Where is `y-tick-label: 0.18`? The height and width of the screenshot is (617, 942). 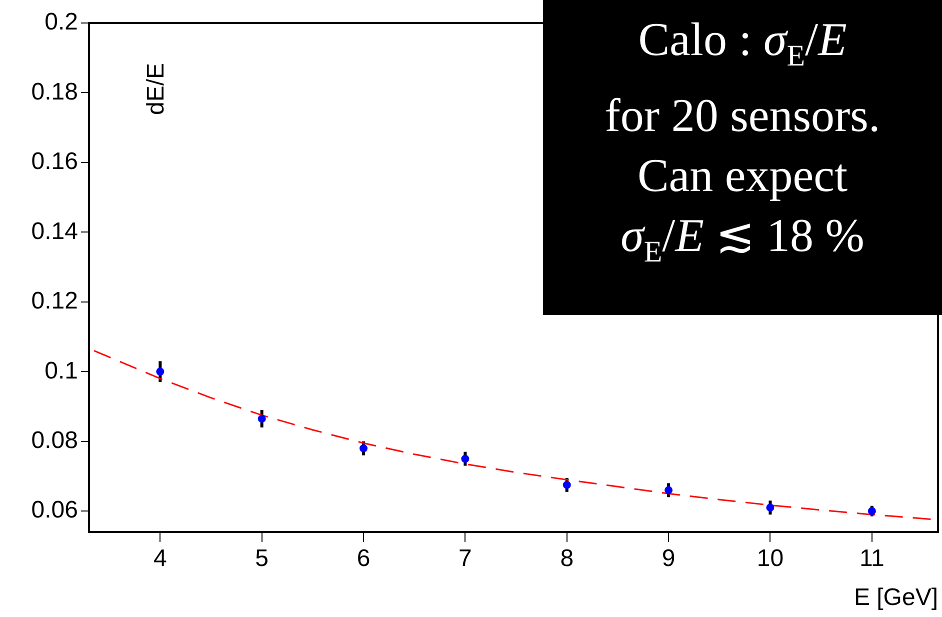
y-tick-label: 0.18 is located at coordinates (54, 92).